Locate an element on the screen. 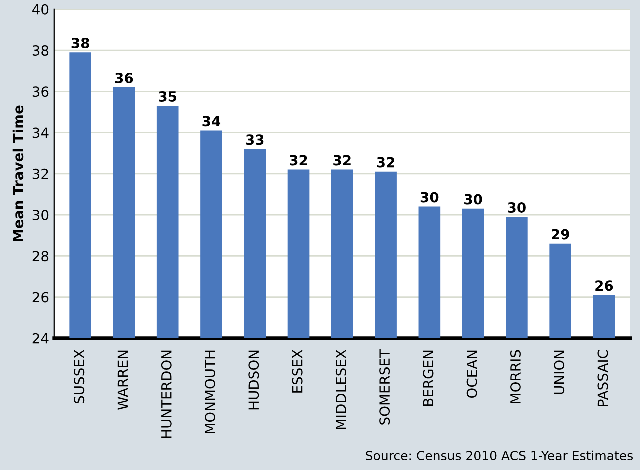  data-label: 34 is located at coordinates (211, 121).